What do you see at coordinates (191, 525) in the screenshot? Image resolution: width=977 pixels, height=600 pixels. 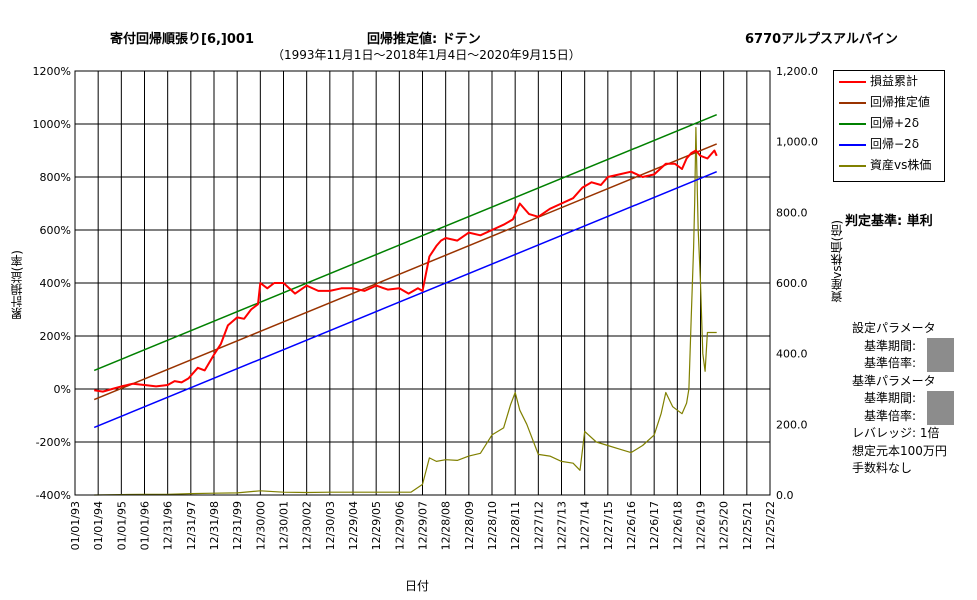 I see `x-tick-label: 12/31/97` at bounding box center [191, 525].